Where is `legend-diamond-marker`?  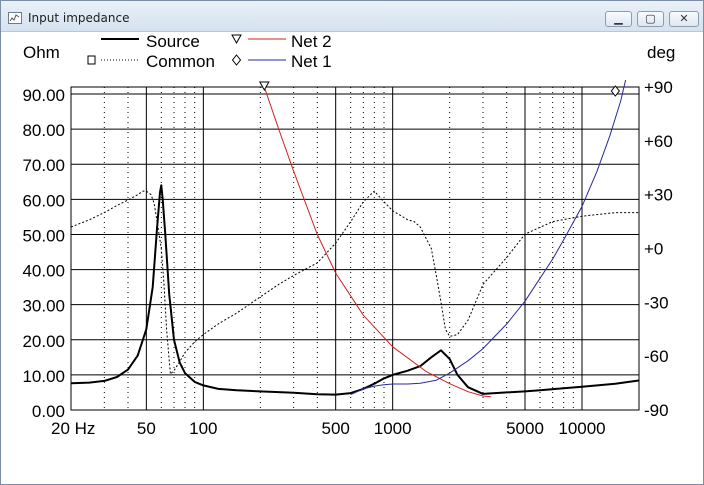
legend-diamond-marker is located at coordinates (236, 60).